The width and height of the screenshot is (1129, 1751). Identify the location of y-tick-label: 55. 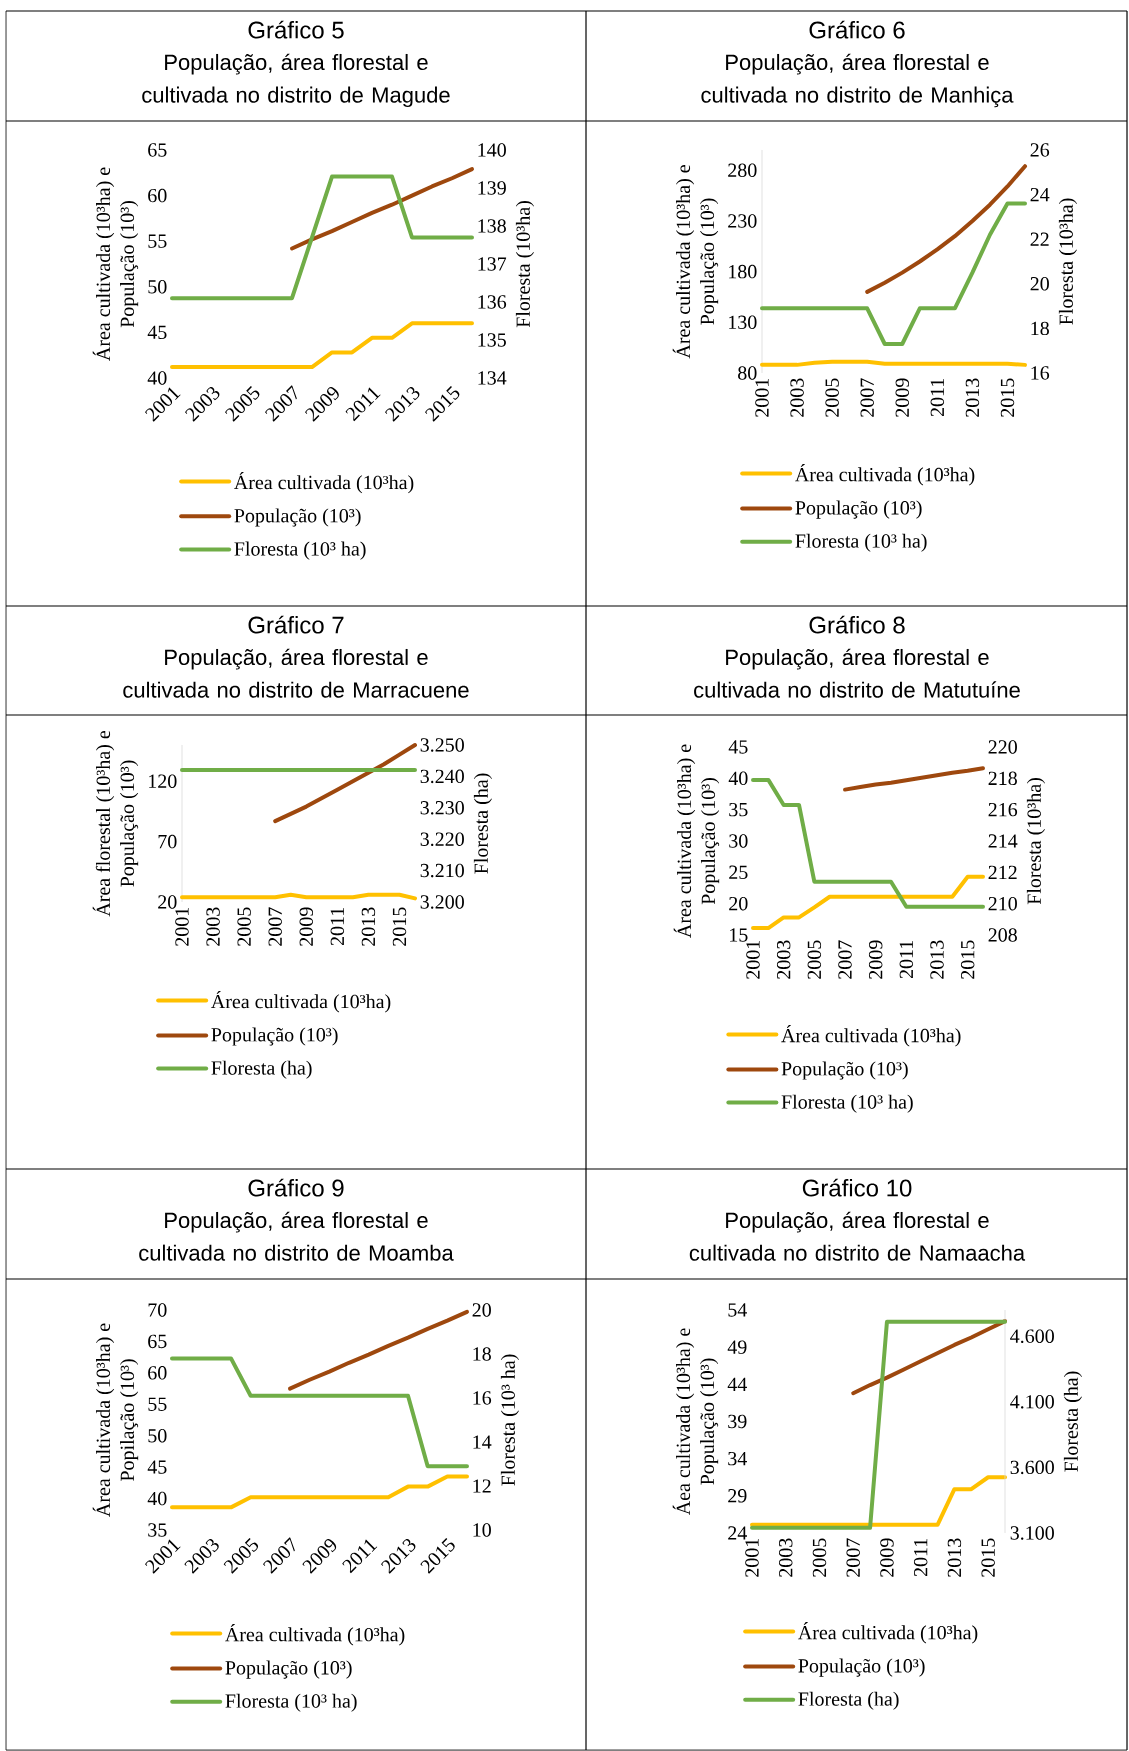
(157, 1404).